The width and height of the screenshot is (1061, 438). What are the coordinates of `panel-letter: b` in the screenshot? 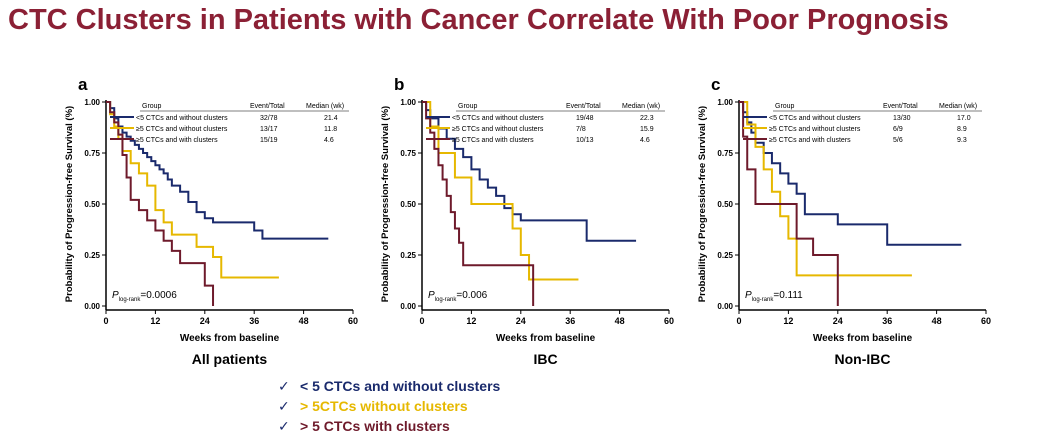 It's located at (399, 84).